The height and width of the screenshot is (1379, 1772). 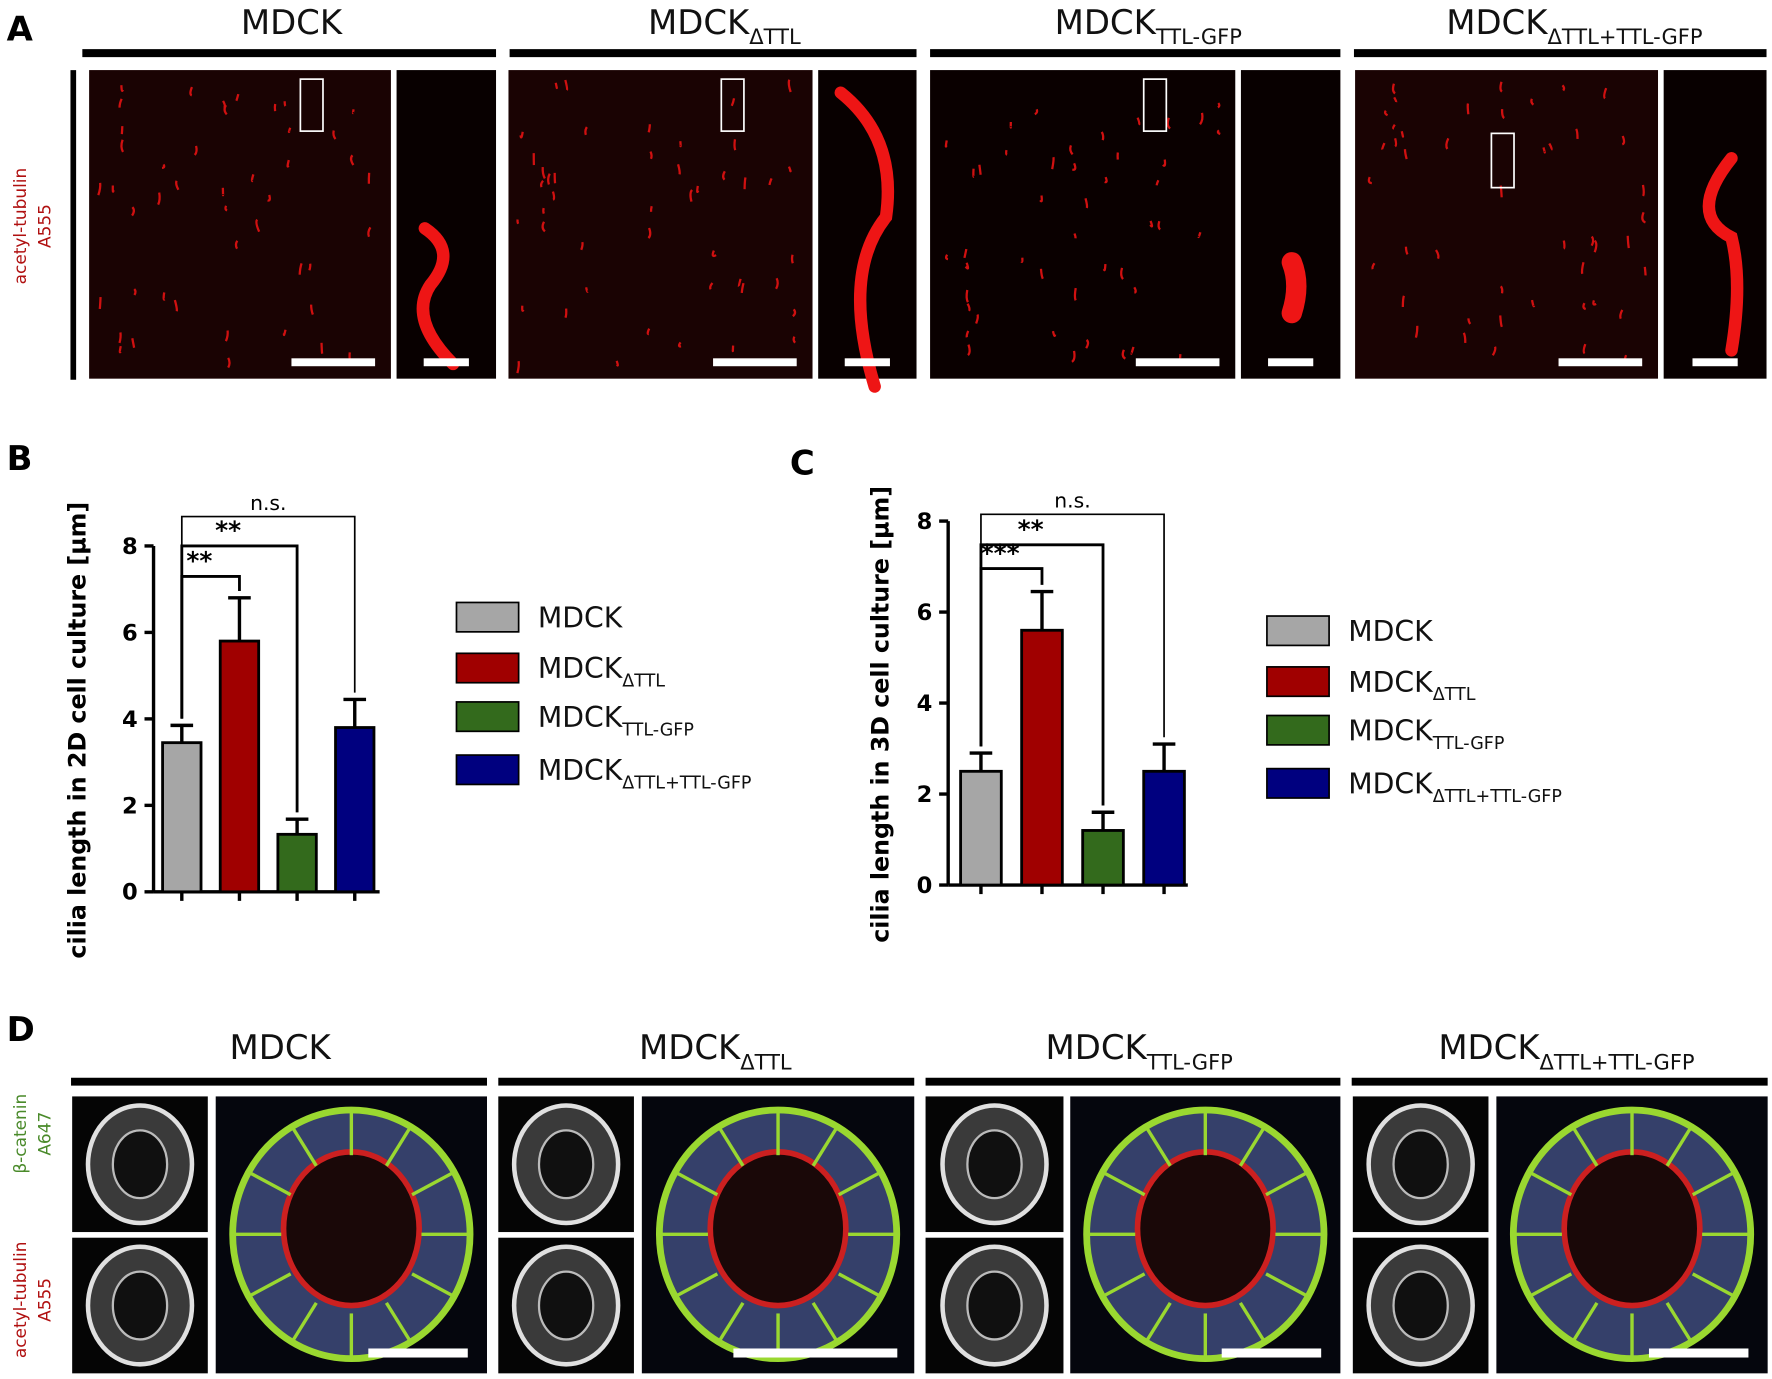 I want to click on side-label-line: acetyl-tubulin, so click(x=20, y=1300).